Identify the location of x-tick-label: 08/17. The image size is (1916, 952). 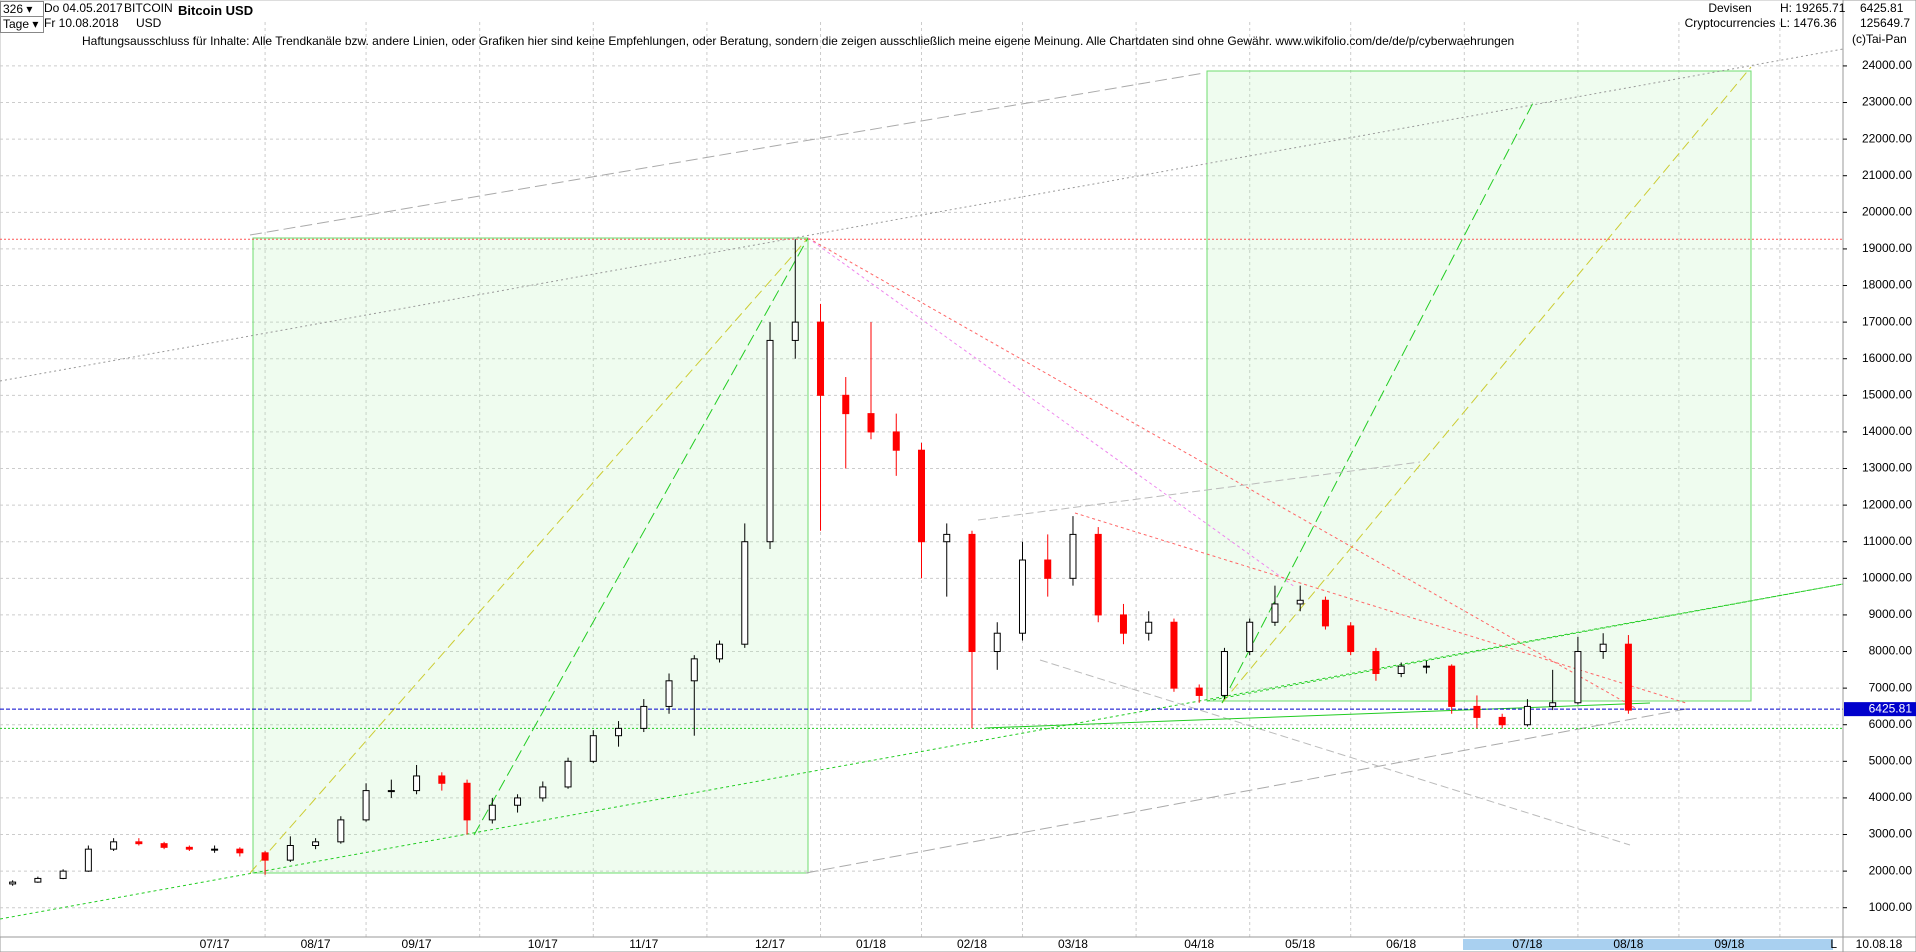
(316, 944).